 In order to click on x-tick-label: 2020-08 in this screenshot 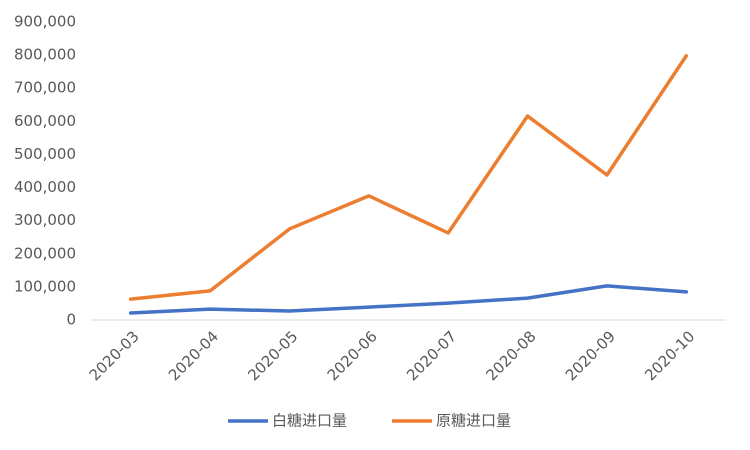, I will do `click(511, 355)`.